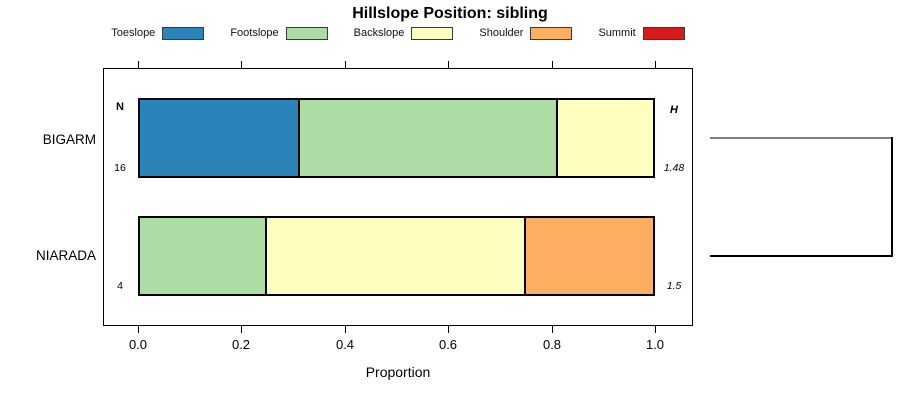  What do you see at coordinates (398, 372) in the screenshot?
I see `x-axis-title: Proportion` at bounding box center [398, 372].